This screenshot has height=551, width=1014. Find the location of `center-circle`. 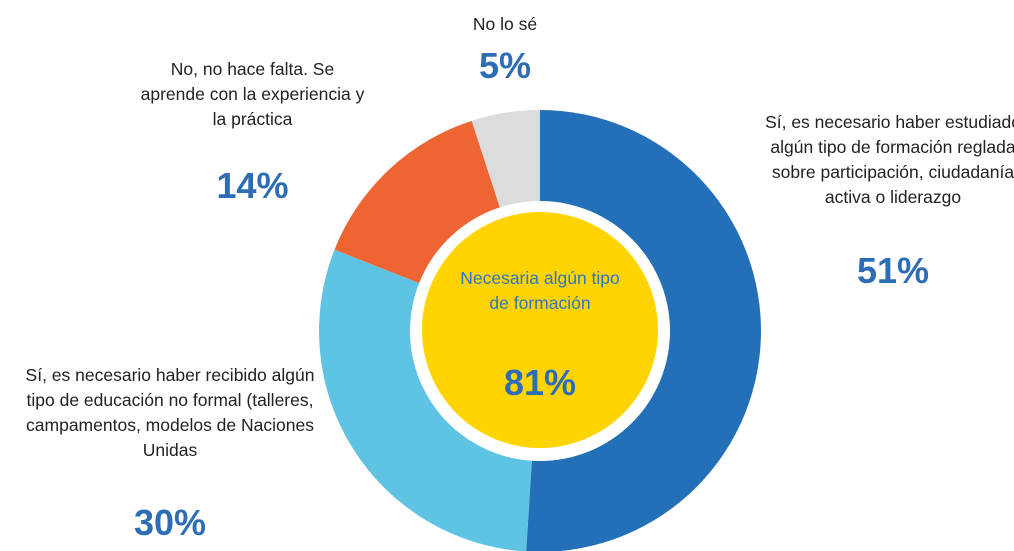

center-circle is located at coordinates (540, 330).